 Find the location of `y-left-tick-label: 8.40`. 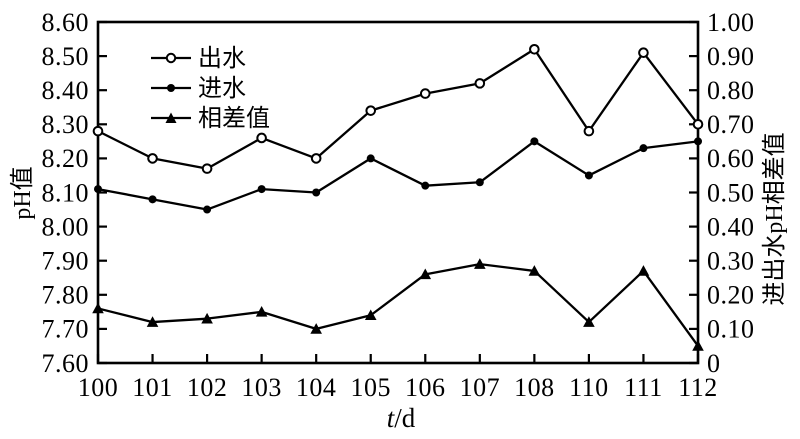

y-left-tick-label: 8.40 is located at coordinates (66, 90).